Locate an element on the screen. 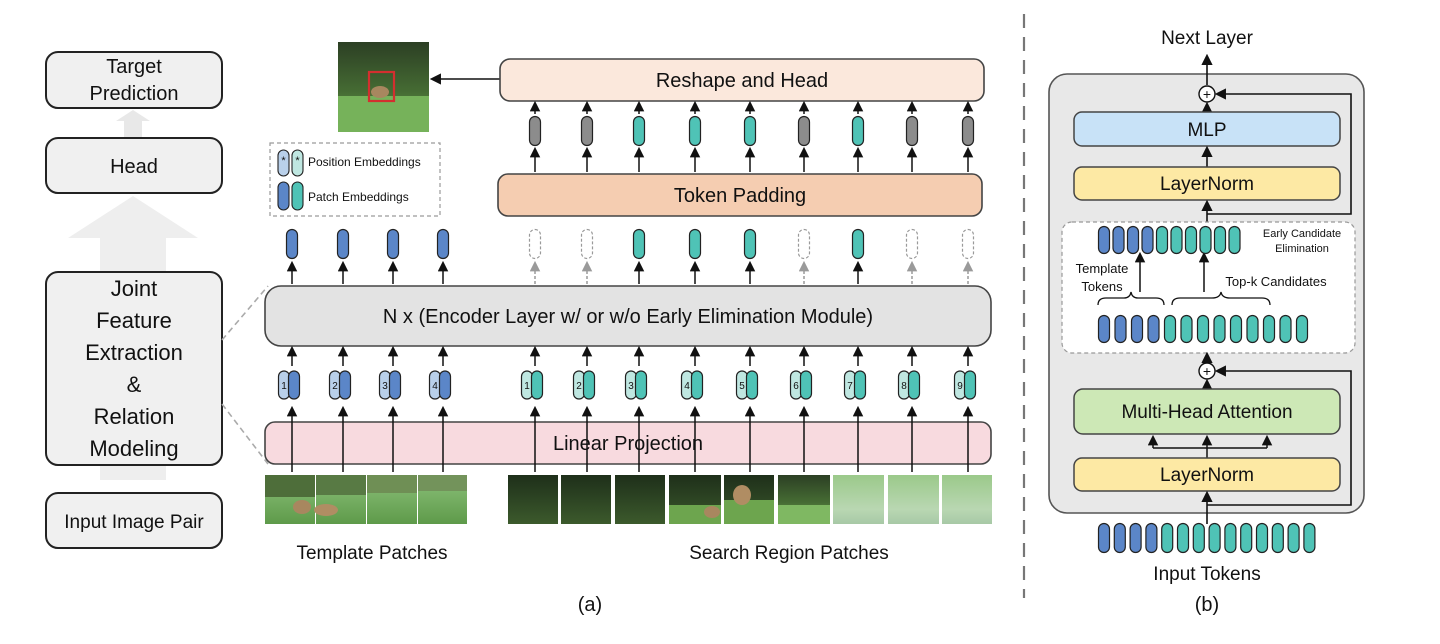  layernorm-bottom-label: LayerNorm is located at coordinates (1207, 475).